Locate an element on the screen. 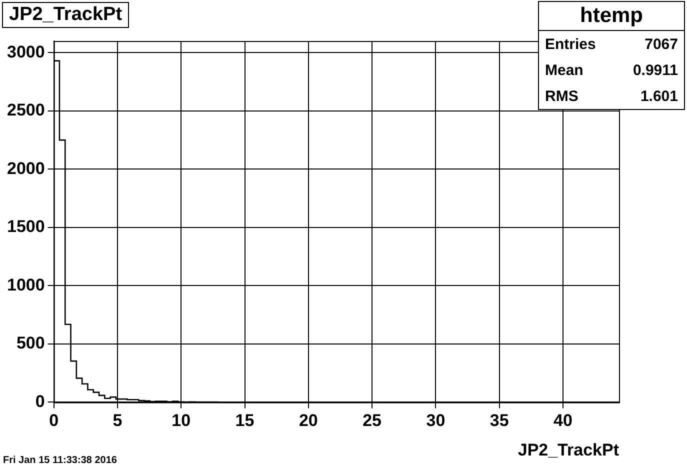 The width and height of the screenshot is (687, 471). x-tick-label: 30 is located at coordinates (436, 420).